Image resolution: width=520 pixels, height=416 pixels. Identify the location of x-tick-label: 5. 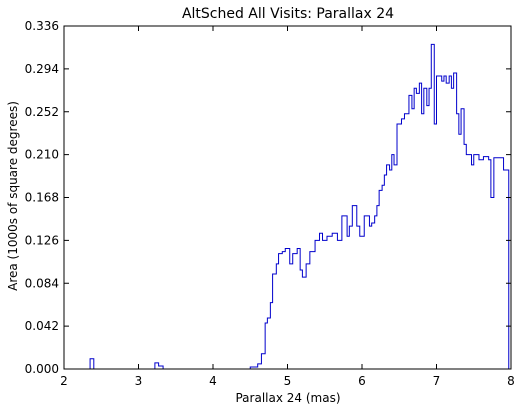
(288, 381).